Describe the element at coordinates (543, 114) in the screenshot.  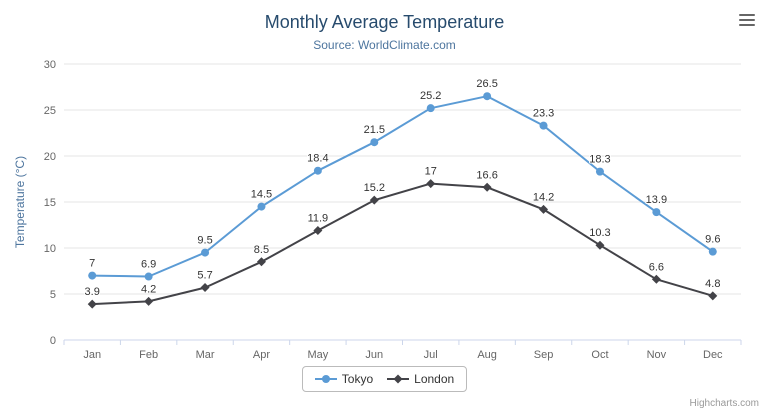
I see `tokyo-data-label: 23.3` at that location.